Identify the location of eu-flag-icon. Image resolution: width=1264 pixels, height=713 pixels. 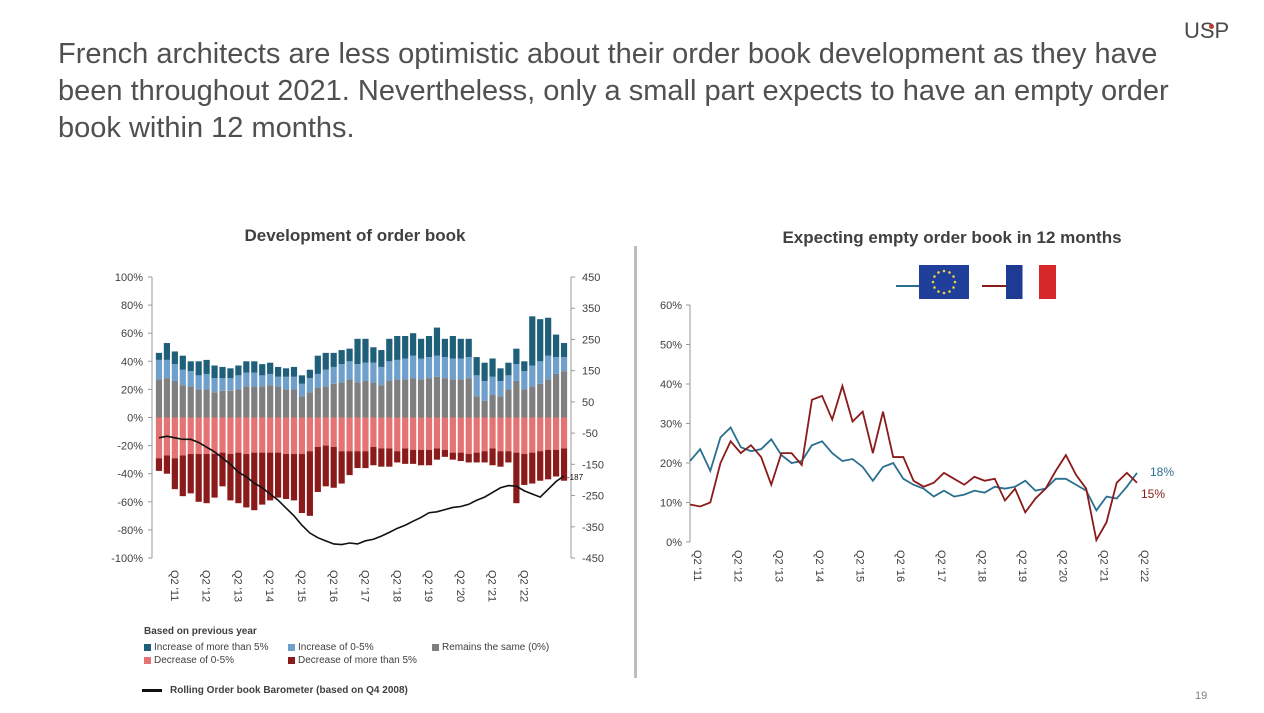
(944, 282).